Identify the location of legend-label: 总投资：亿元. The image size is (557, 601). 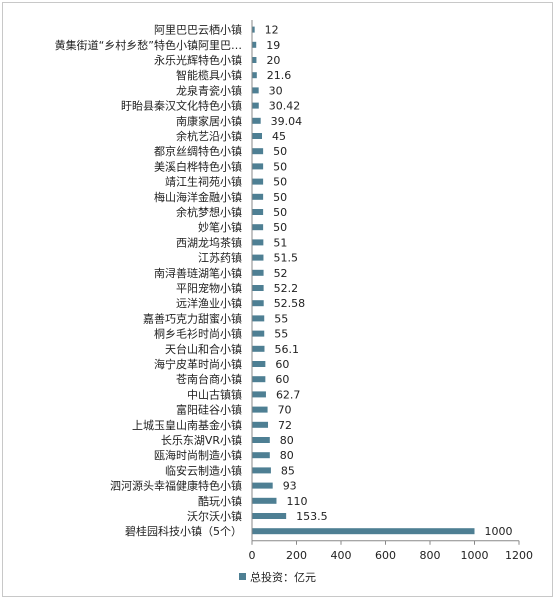
(283, 577).